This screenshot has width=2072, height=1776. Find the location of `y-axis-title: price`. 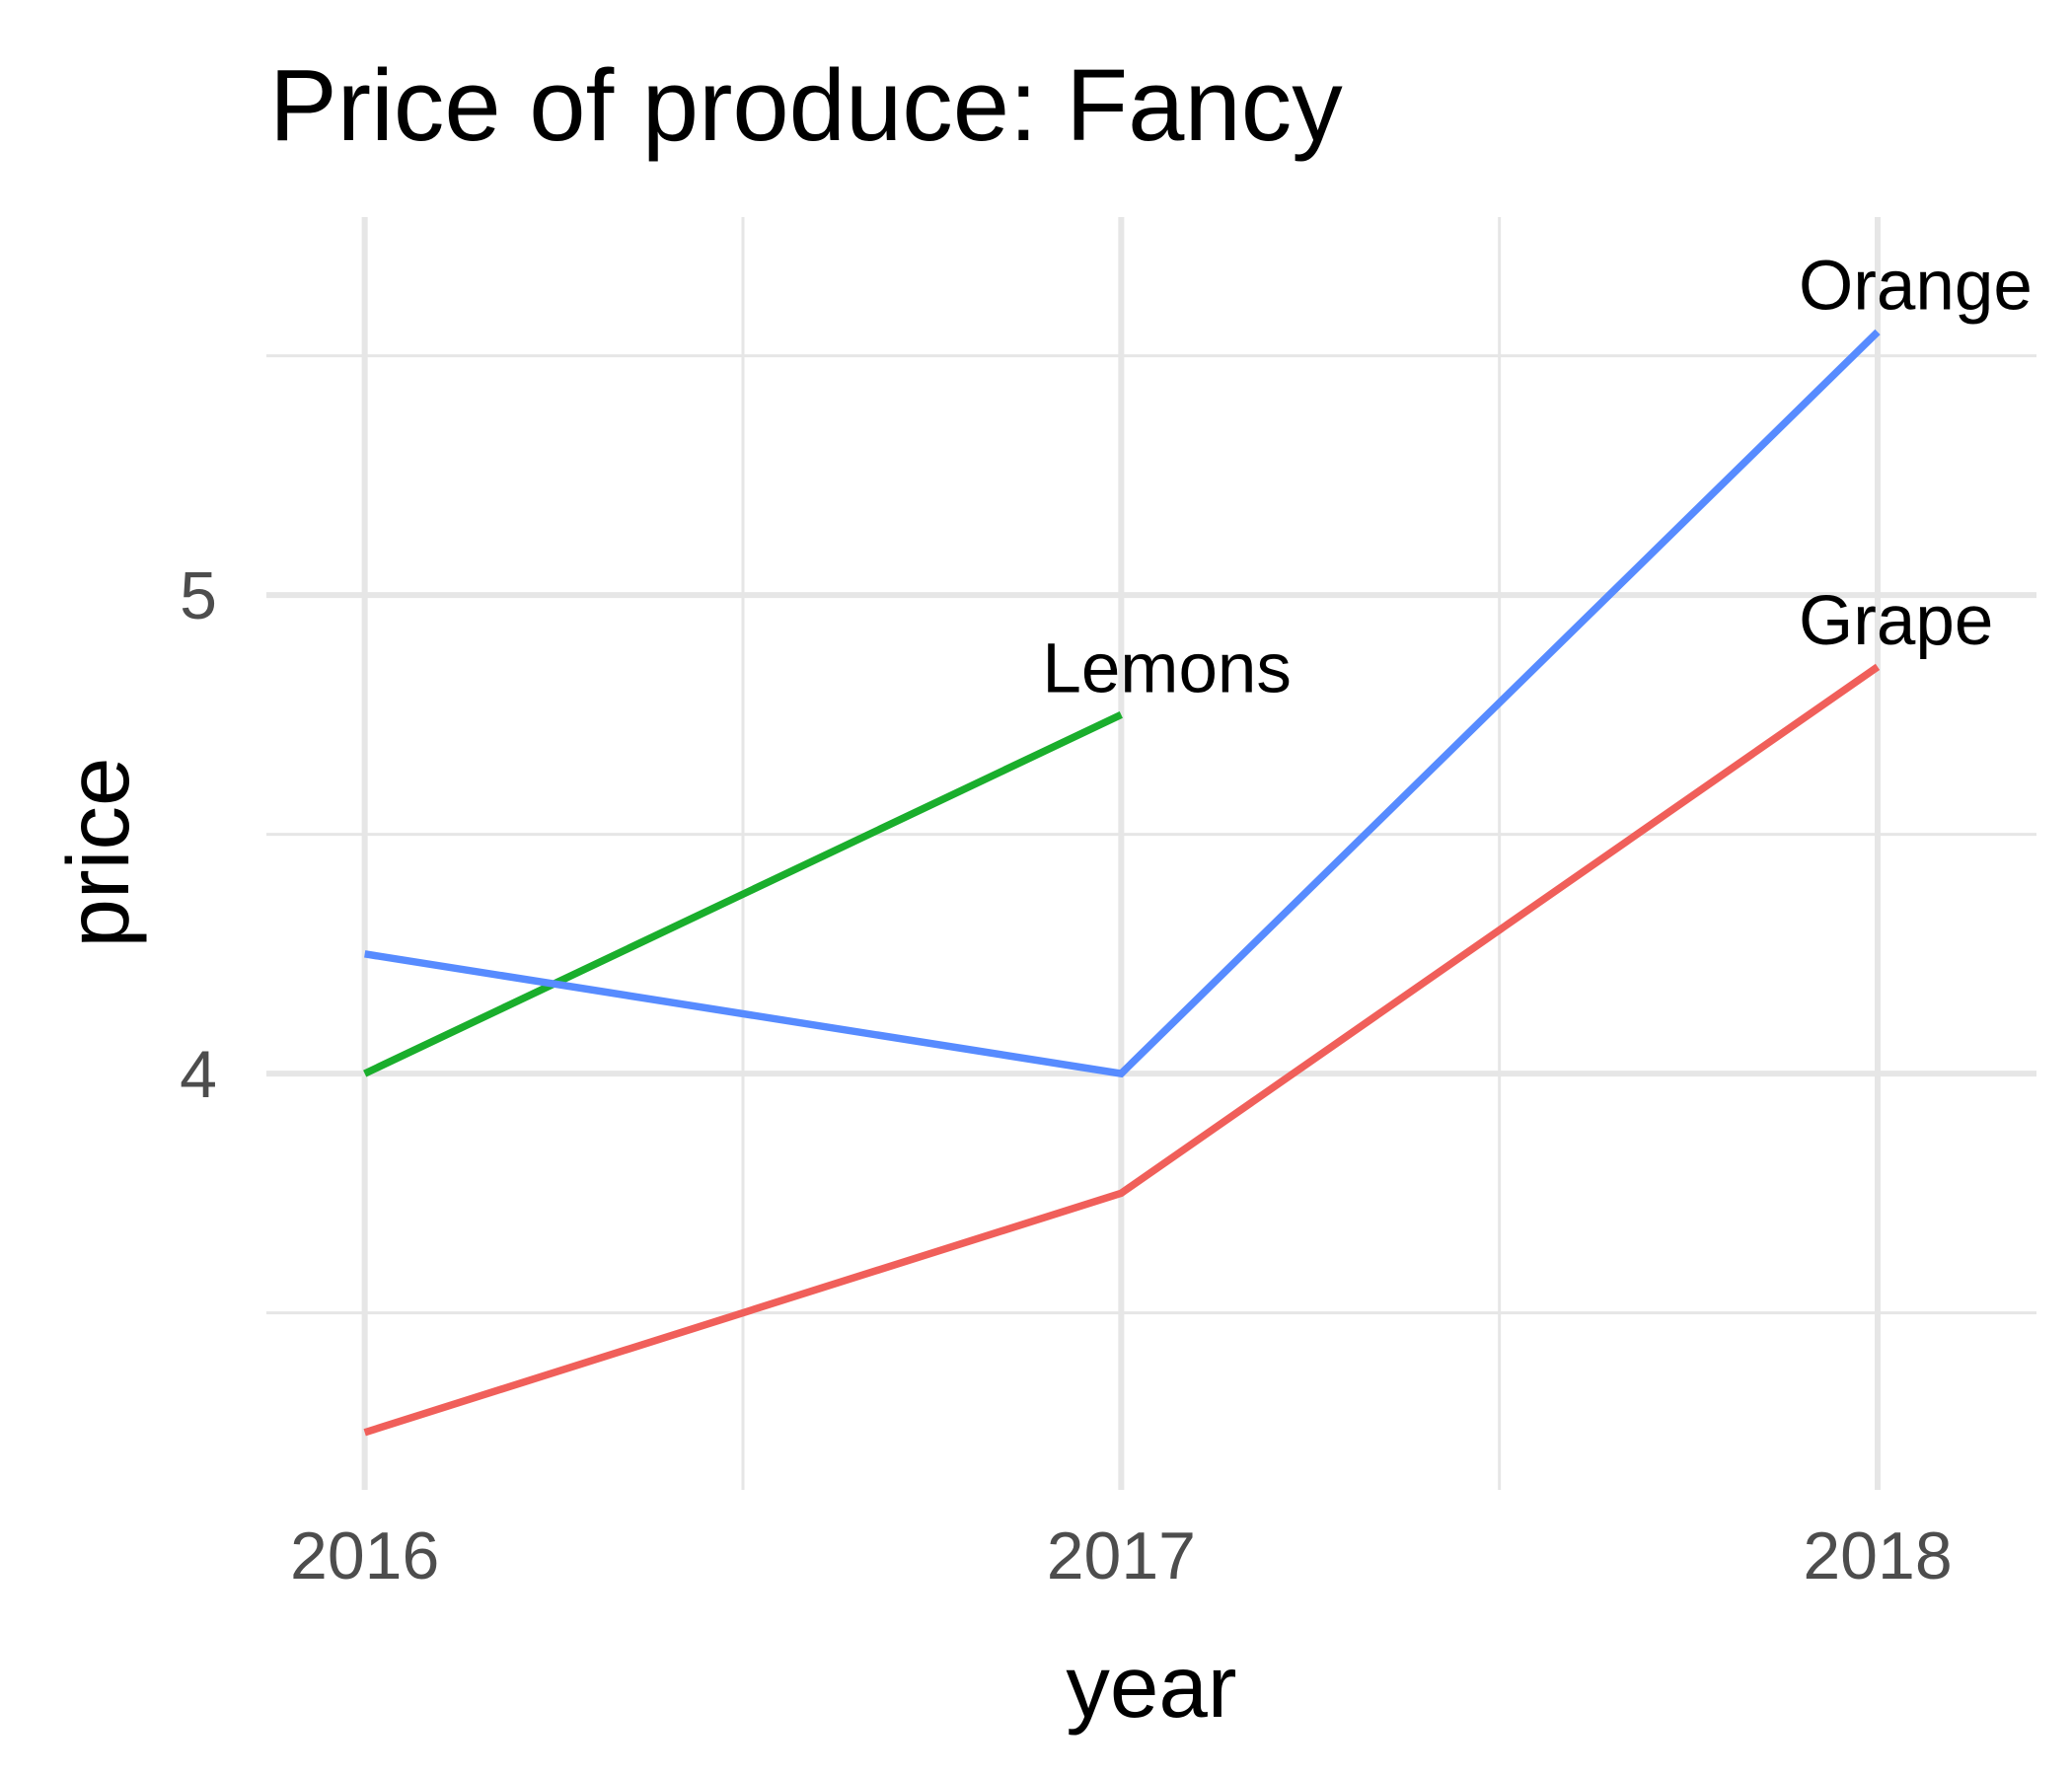

y-axis-title: price is located at coordinates (98, 853).